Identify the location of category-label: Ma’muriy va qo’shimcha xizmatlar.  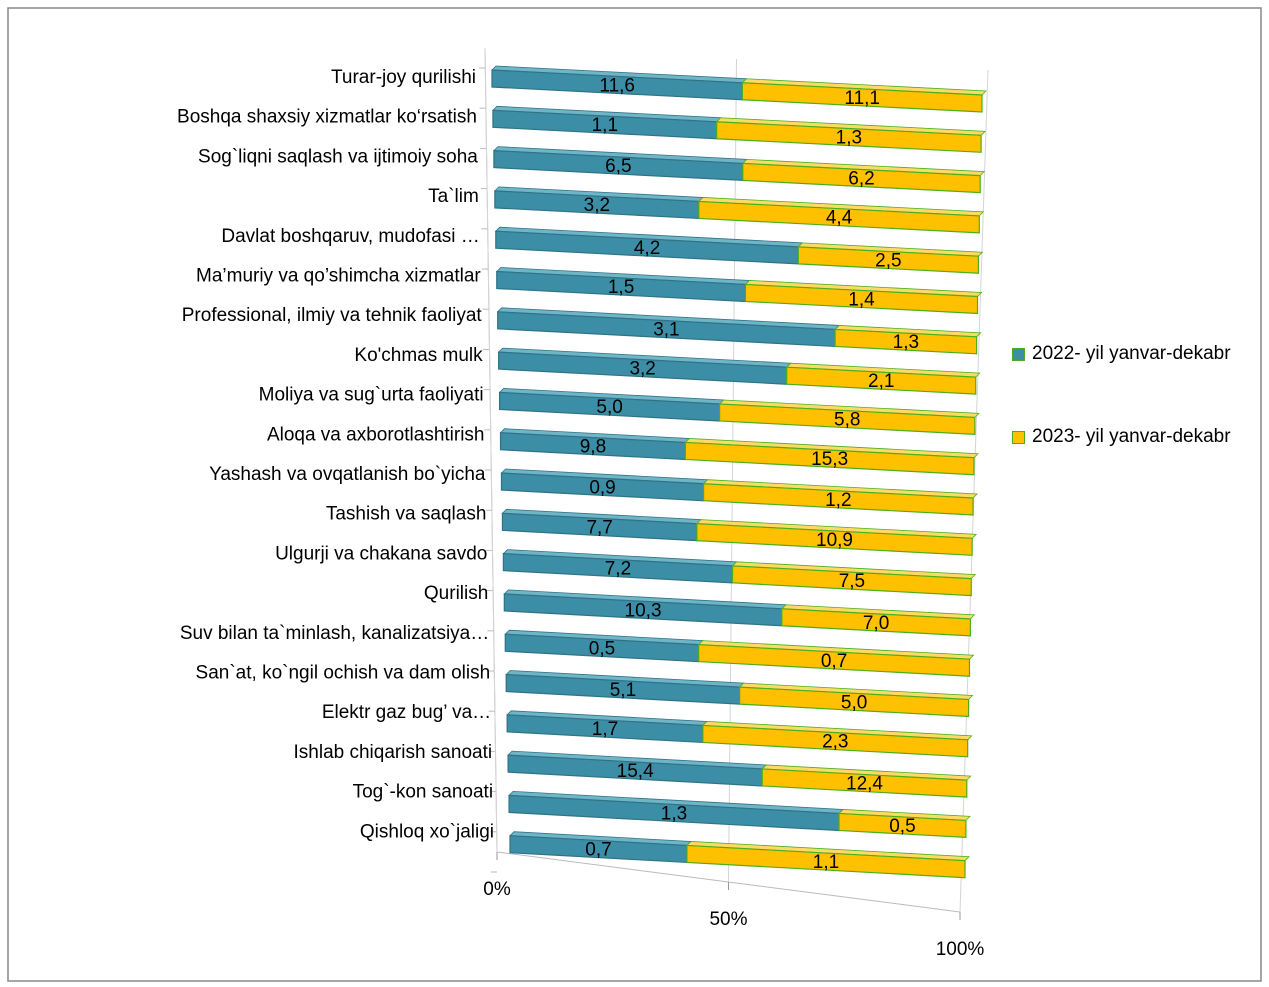
(338, 276).